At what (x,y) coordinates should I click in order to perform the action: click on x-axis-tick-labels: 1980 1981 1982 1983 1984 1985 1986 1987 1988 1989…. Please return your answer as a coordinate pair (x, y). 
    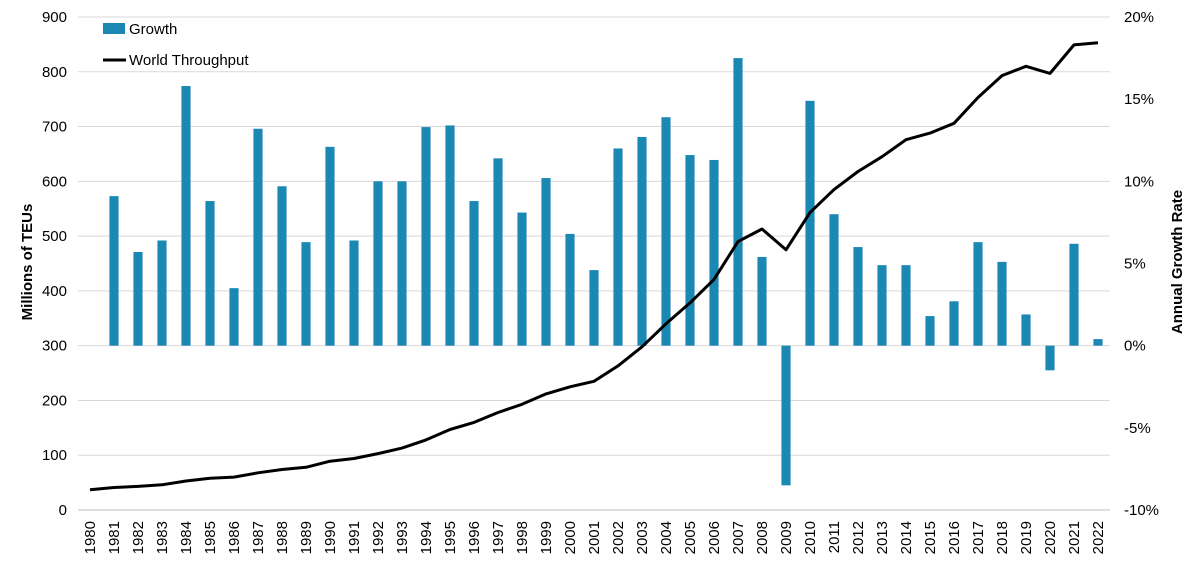
    Looking at the image, I should click on (594, 537).